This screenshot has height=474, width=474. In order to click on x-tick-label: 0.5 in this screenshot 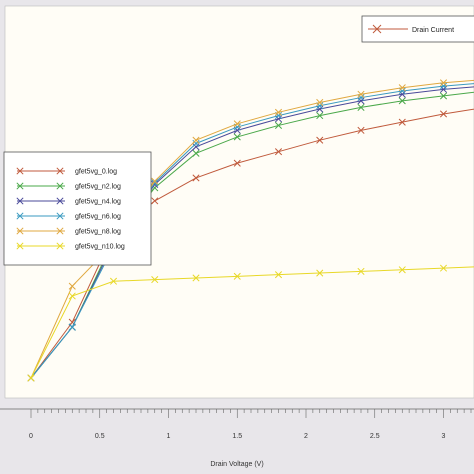, I will do `click(100, 436)`.